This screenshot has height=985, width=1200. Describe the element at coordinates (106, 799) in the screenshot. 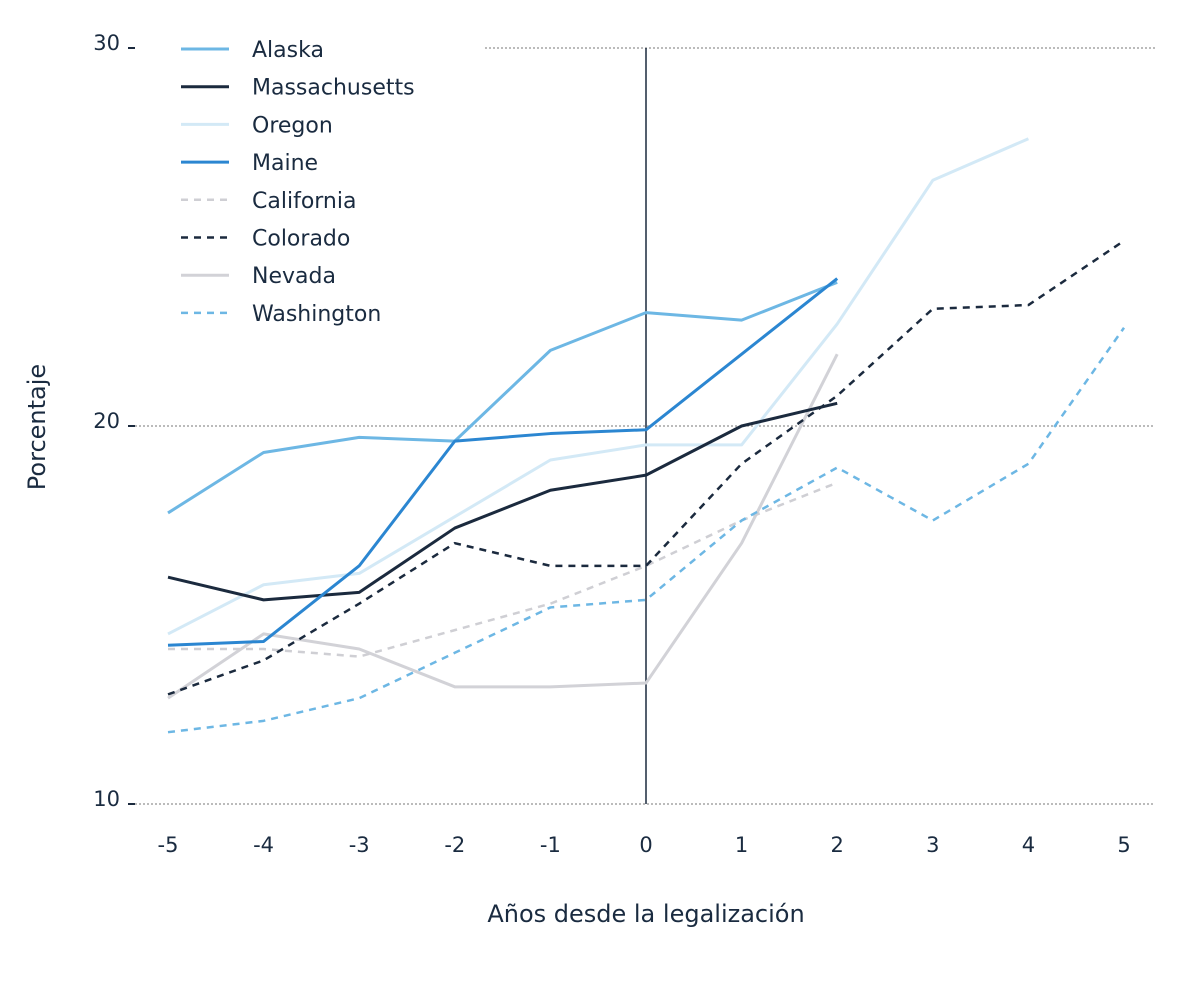

I see `y-tick-label: 10` at that location.